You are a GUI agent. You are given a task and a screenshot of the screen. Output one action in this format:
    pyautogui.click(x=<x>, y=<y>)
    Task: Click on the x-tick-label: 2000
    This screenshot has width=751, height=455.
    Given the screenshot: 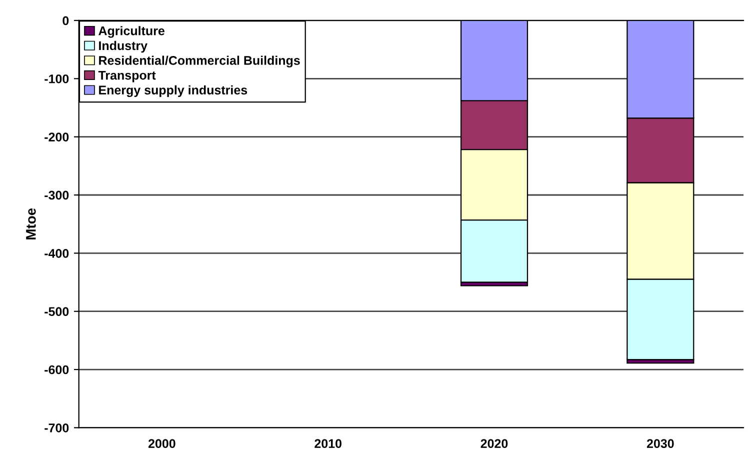 What is the action you would take?
    pyautogui.click(x=162, y=443)
    